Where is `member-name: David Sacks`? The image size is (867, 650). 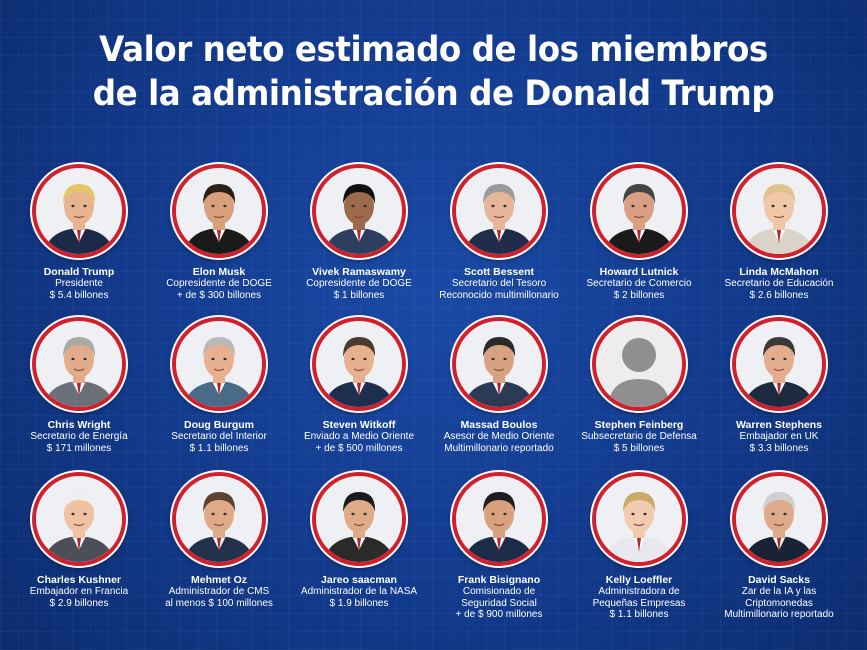 member-name: David Sacks is located at coordinates (779, 580).